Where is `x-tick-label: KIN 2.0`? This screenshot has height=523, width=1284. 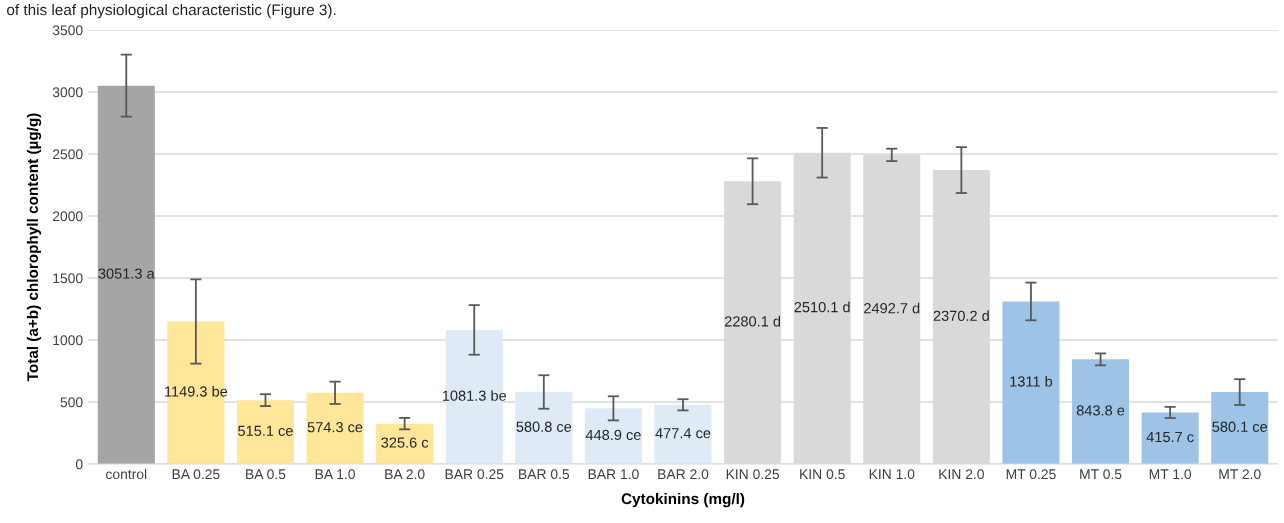 x-tick-label: KIN 2.0 is located at coordinates (961, 474).